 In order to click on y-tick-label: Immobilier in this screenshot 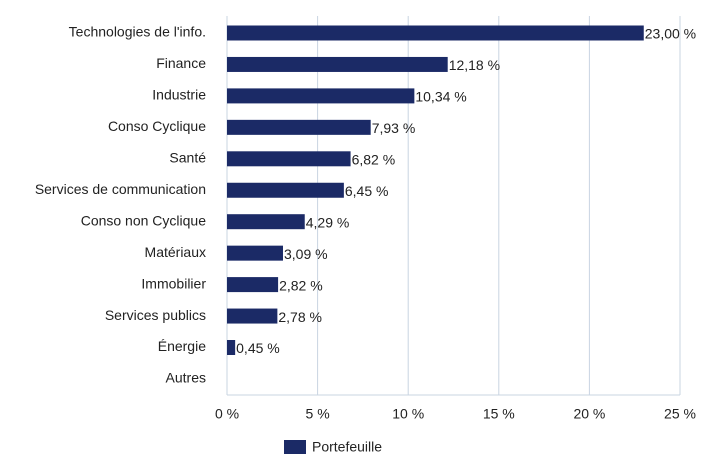, I will do `click(173, 283)`.